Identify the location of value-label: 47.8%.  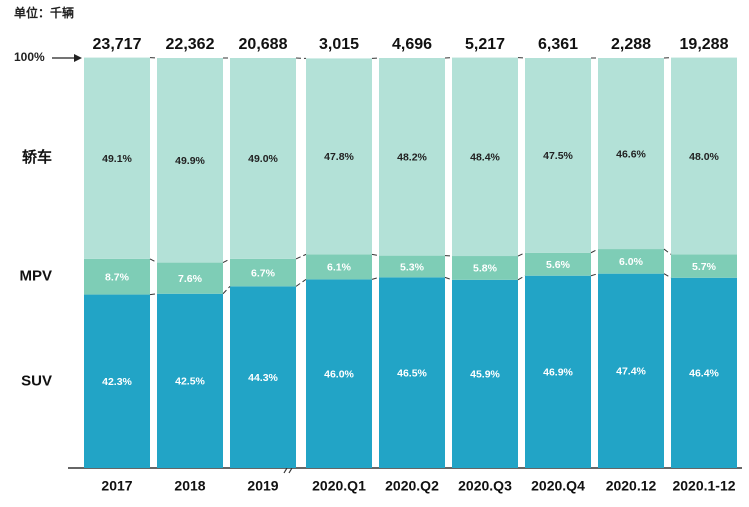
(339, 157).